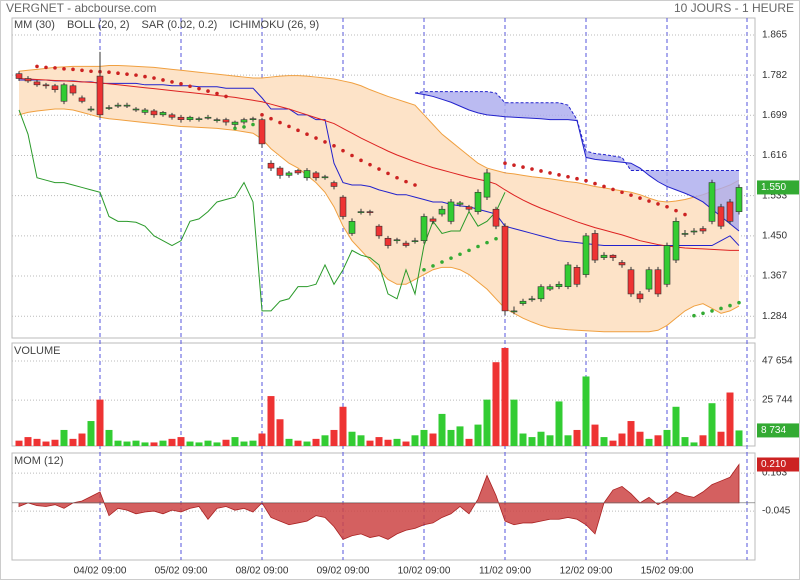 Image resolution: width=800 pixels, height=580 pixels. What do you see at coordinates (774, 115) in the screenshot?
I see `y-tick-label: 1.699` at bounding box center [774, 115].